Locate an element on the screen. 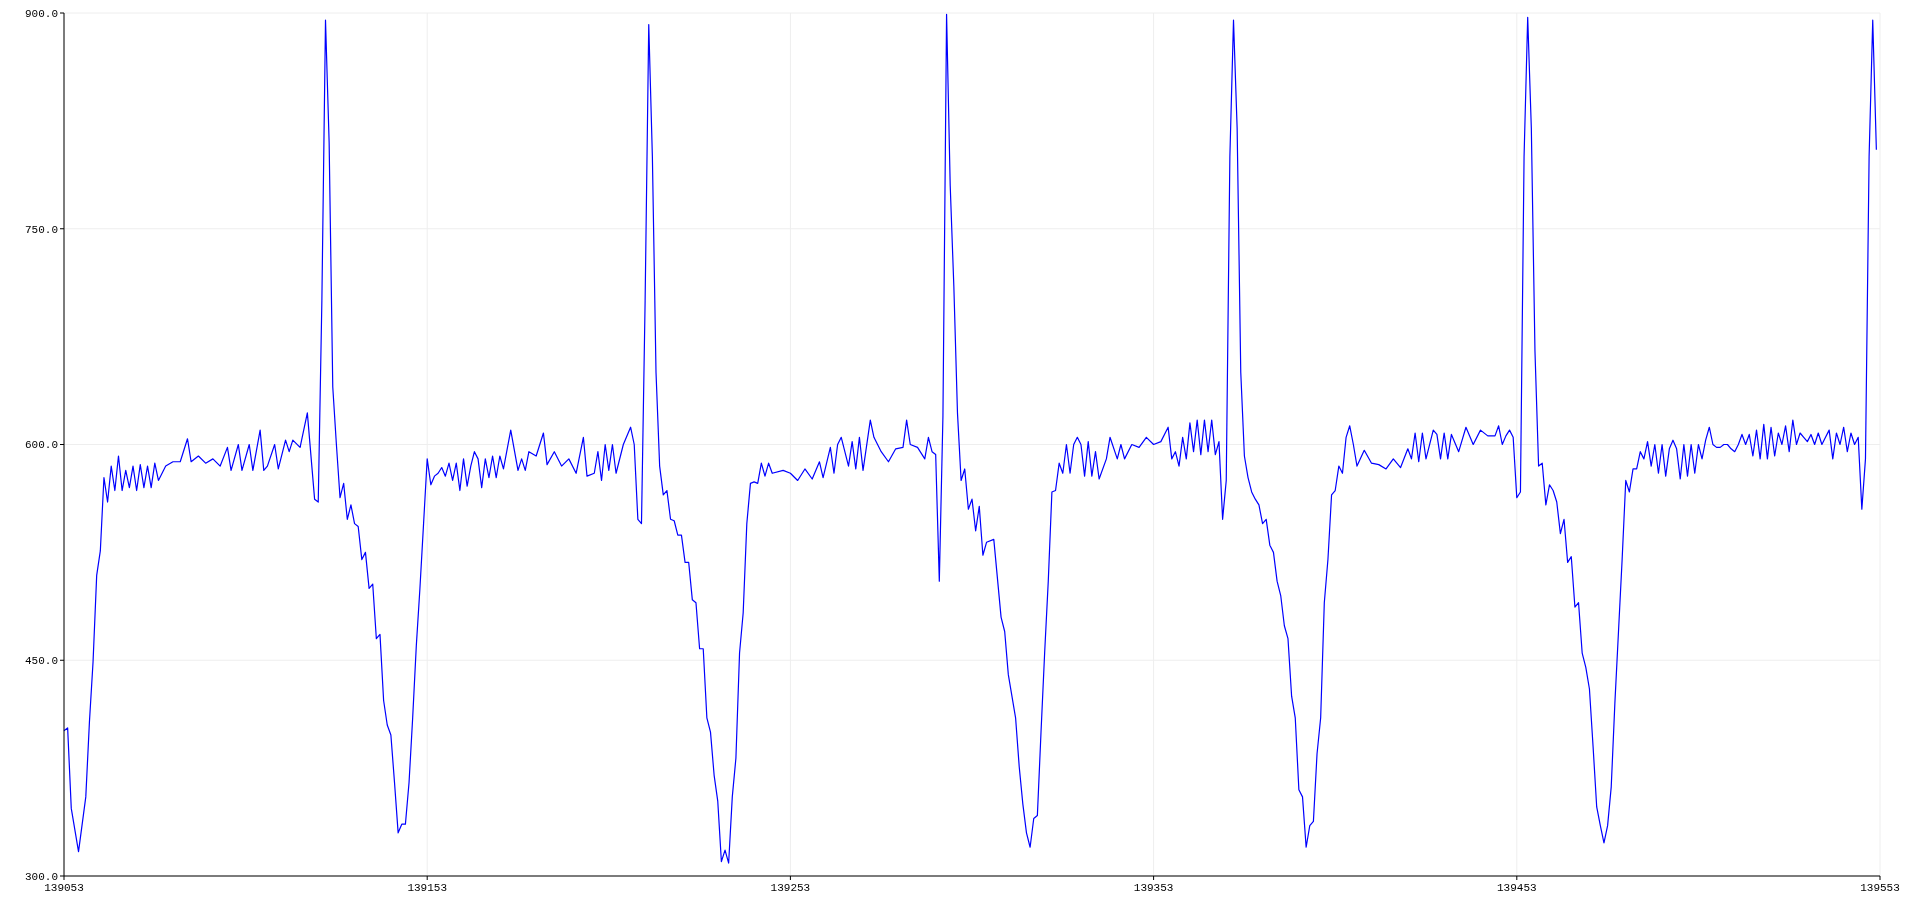 Image resolution: width=1920 pixels, height=915 pixels. y-tick-label: 450.0 is located at coordinates (41, 661).